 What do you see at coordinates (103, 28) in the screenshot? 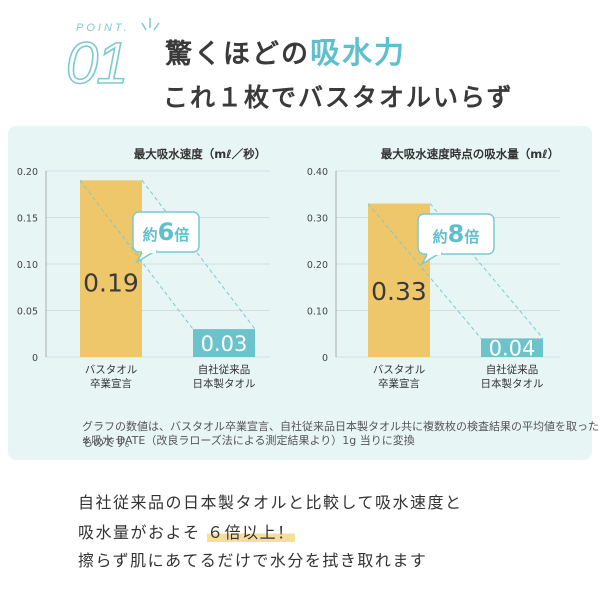
I see `point-label: POINT.` at bounding box center [103, 28].